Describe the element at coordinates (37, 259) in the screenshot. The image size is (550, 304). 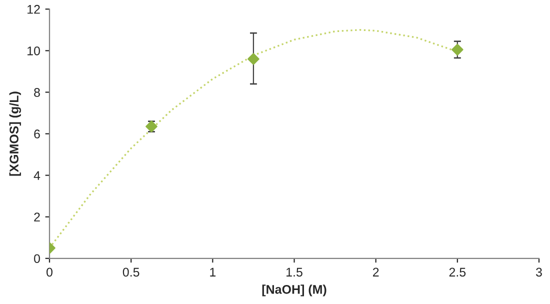
I see `y-tick-label: 0` at that location.